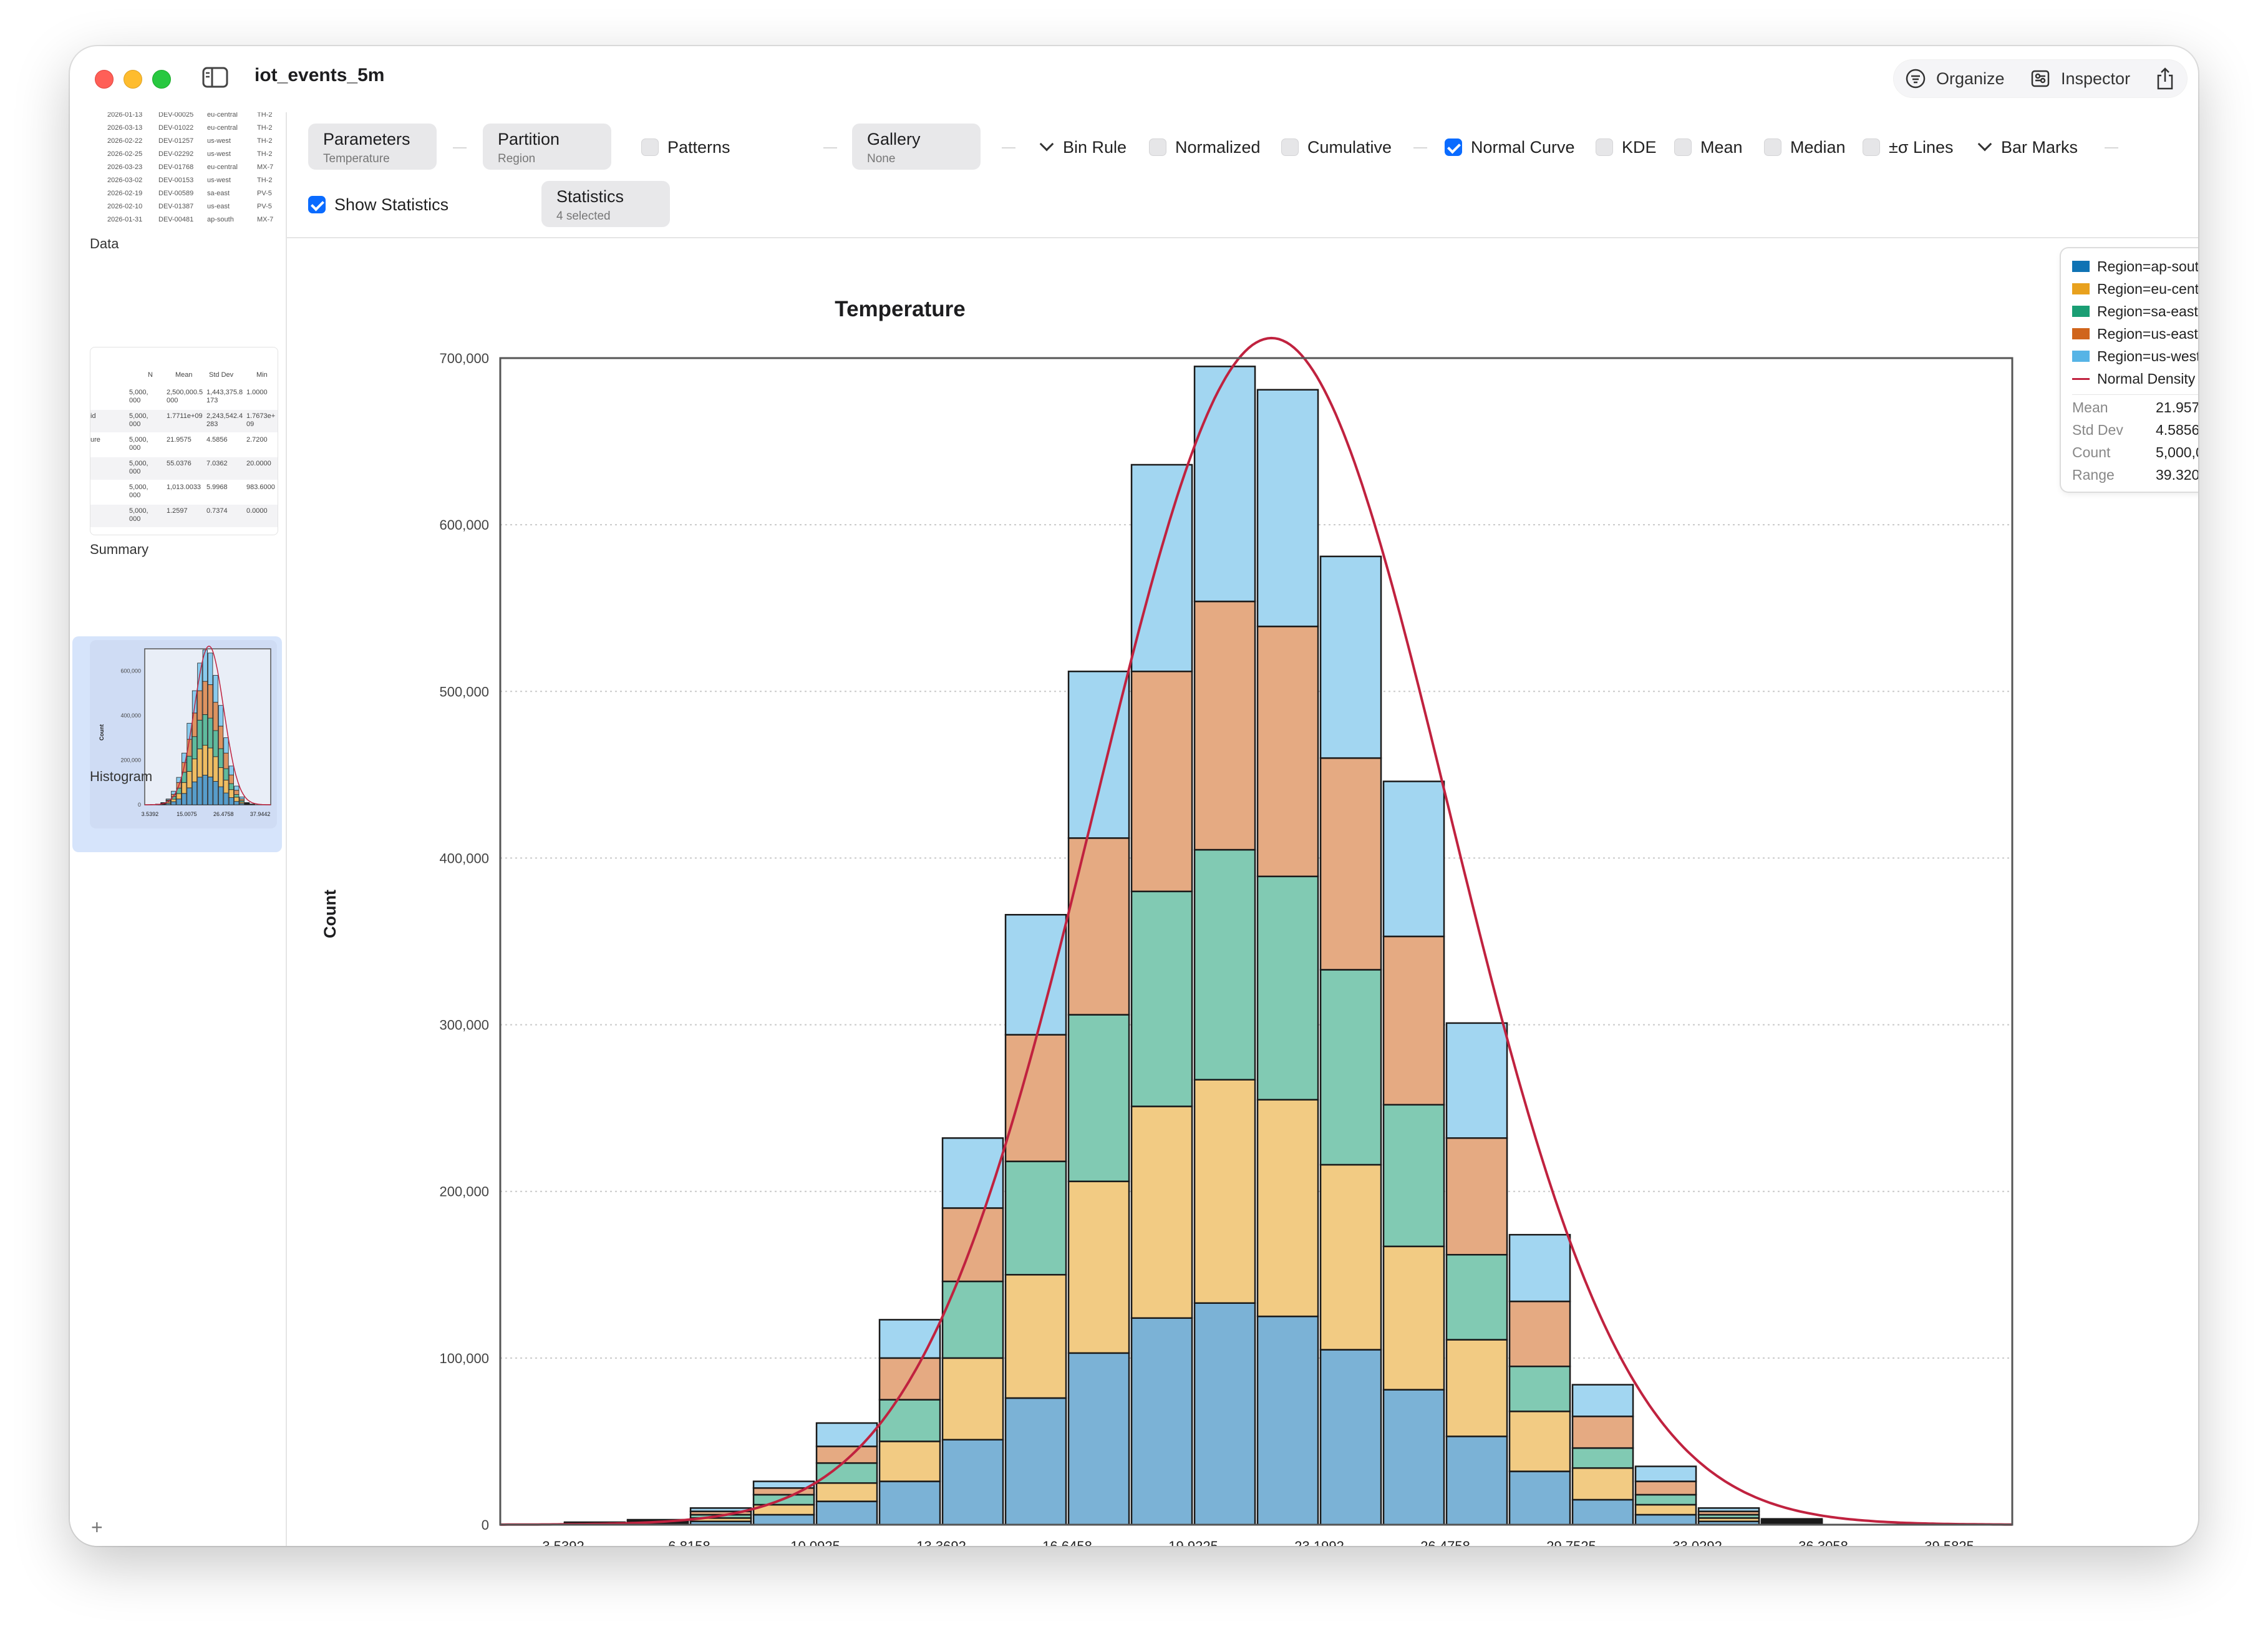 This screenshot has width=2268, height=1637. Describe the element at coordinates (122, 777) in the screenshot. I see `sidebar-item-histogram: Histogram` at that location.